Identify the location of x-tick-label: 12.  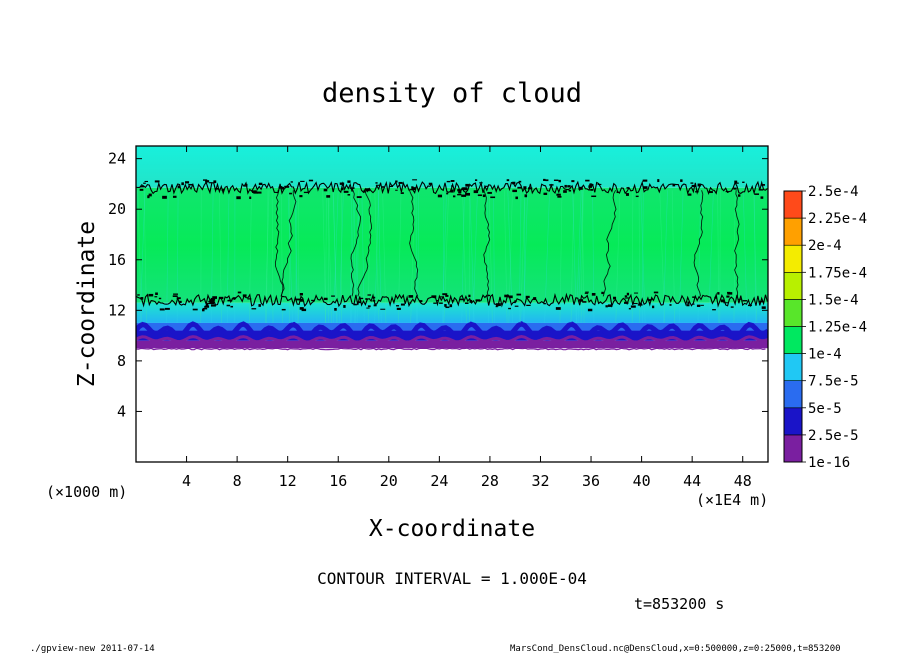
(288, 481).